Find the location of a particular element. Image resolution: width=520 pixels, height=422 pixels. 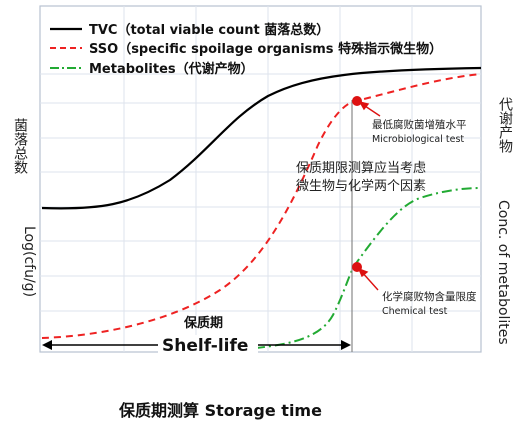

legend-metabolites-label: Metabolites（代谢产物） is located at coordinates (171, 69).